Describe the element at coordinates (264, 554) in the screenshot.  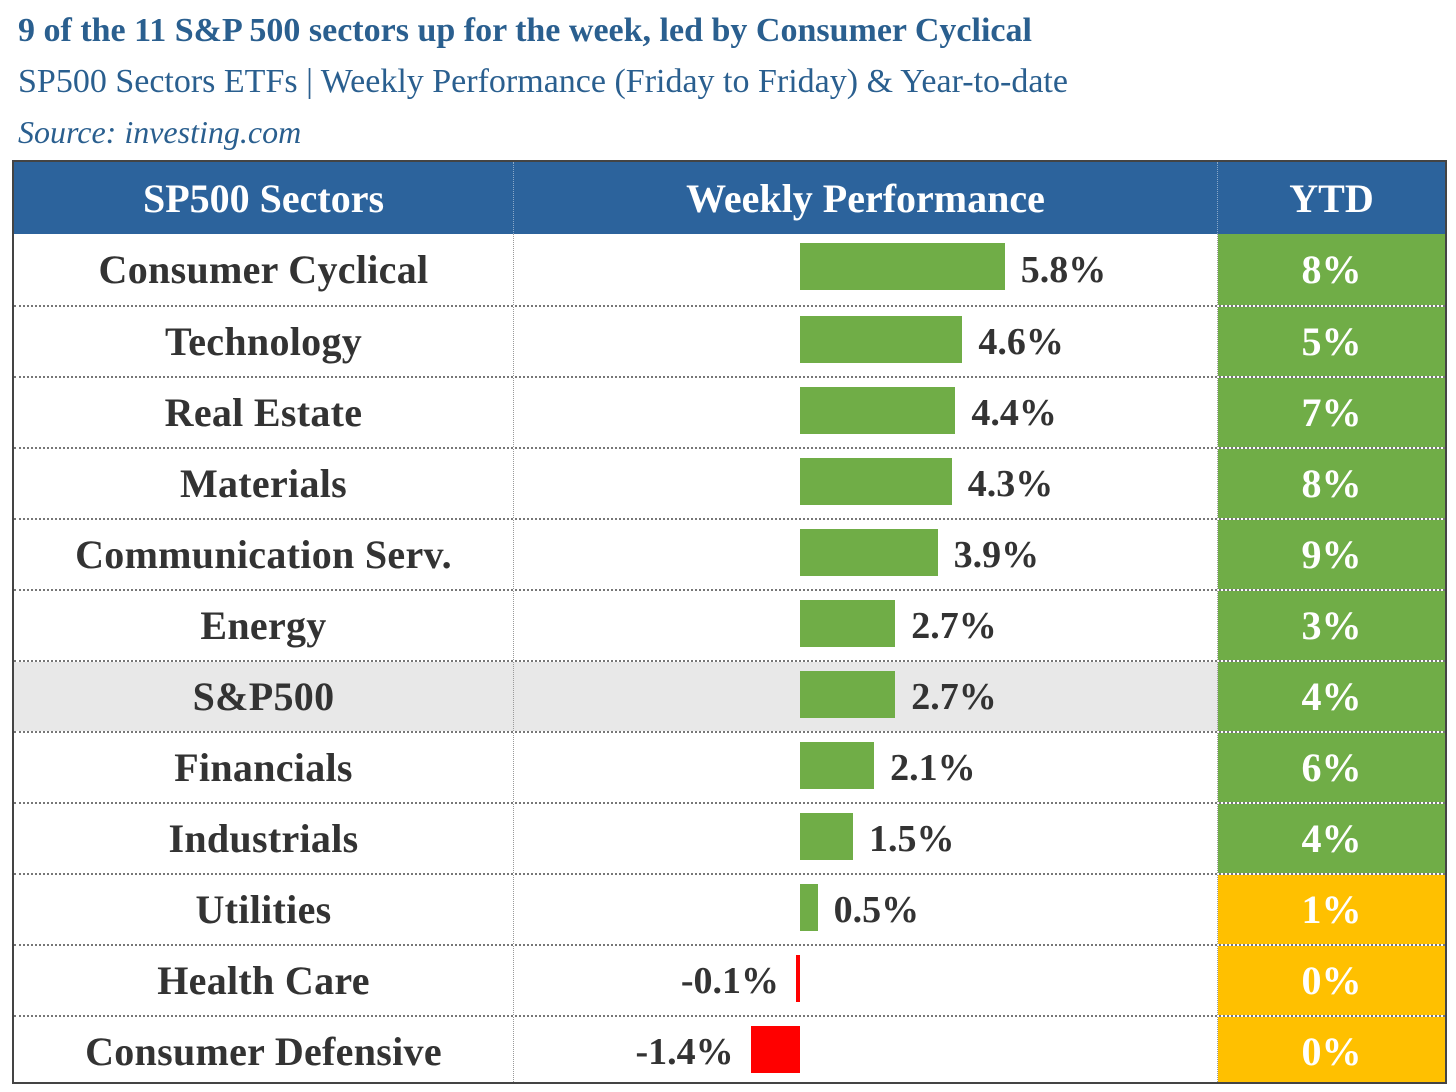
I see `sector-name: Communication Serv.` at that location.